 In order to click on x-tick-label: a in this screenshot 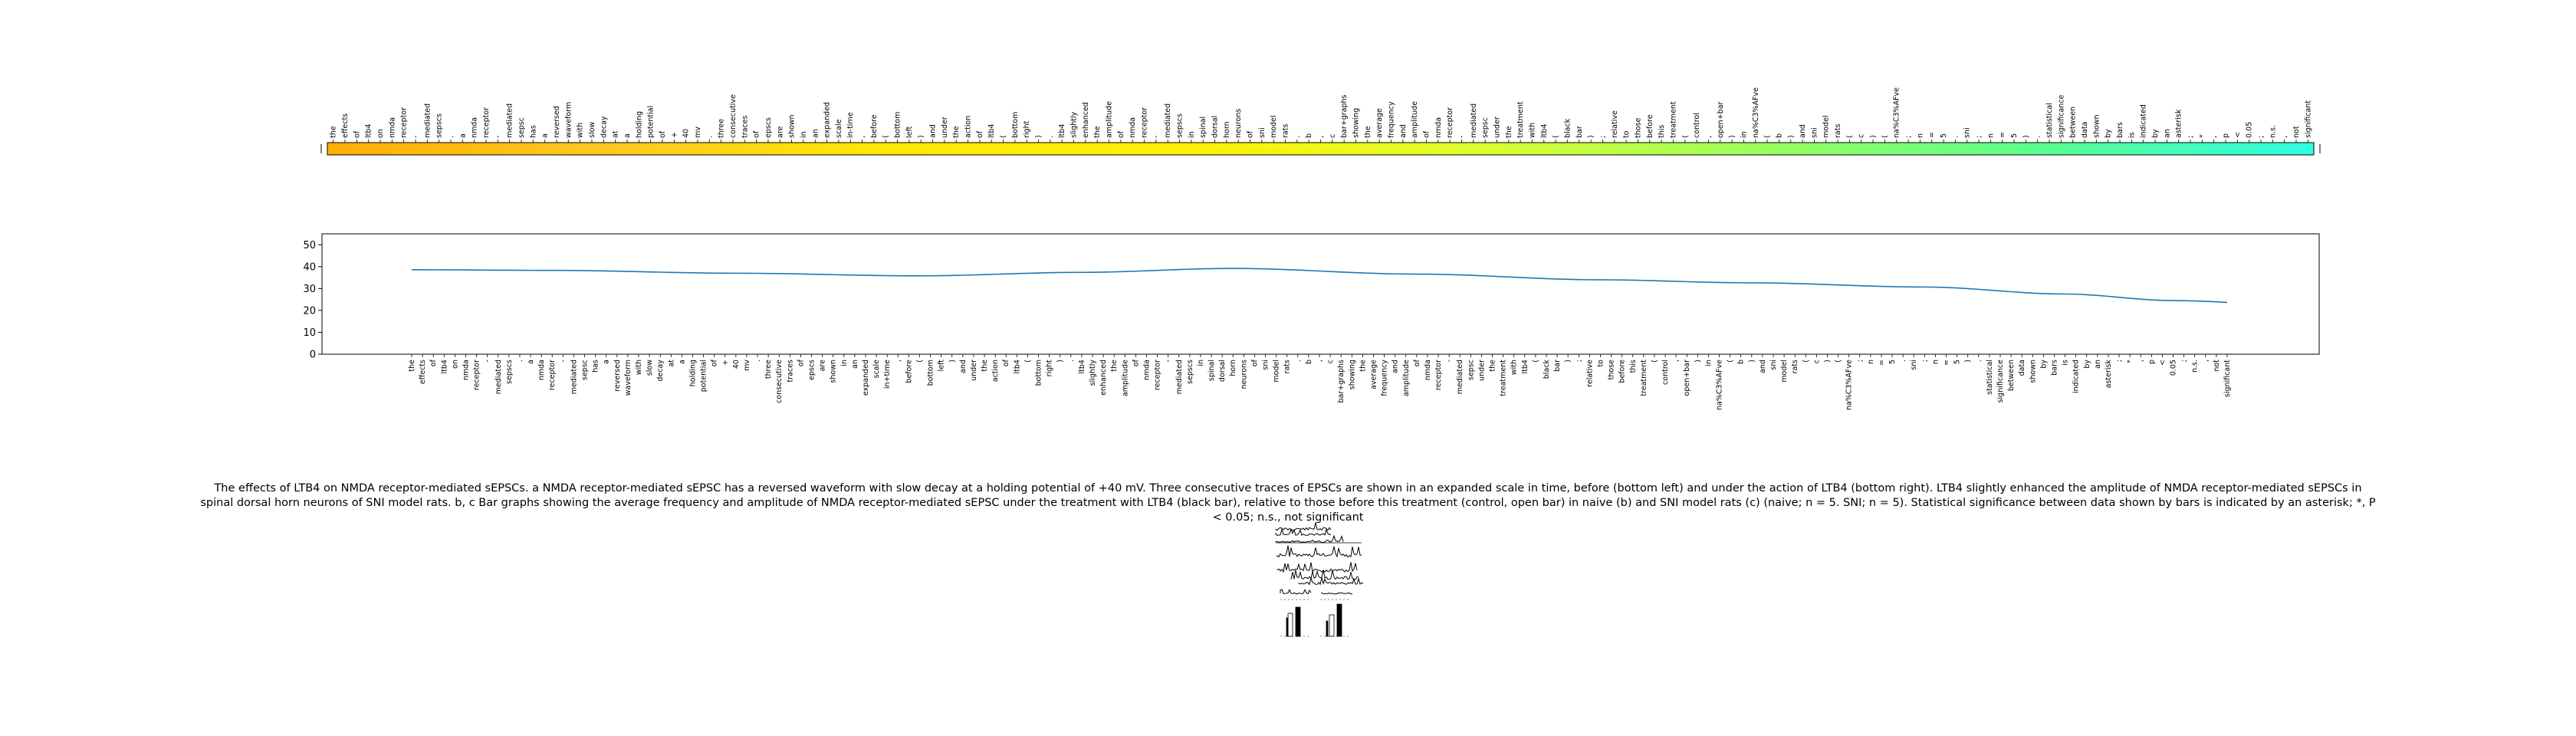, I will do `click(531, 362)`.